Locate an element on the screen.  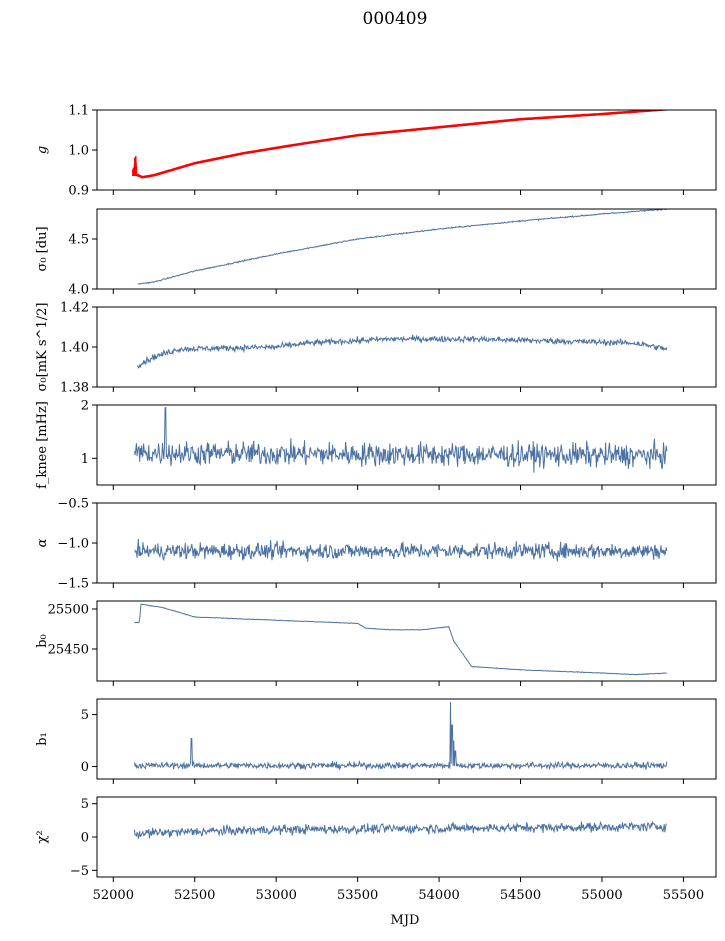
y-axis-label-b0: b₀ is located at coordinates (42, 641).